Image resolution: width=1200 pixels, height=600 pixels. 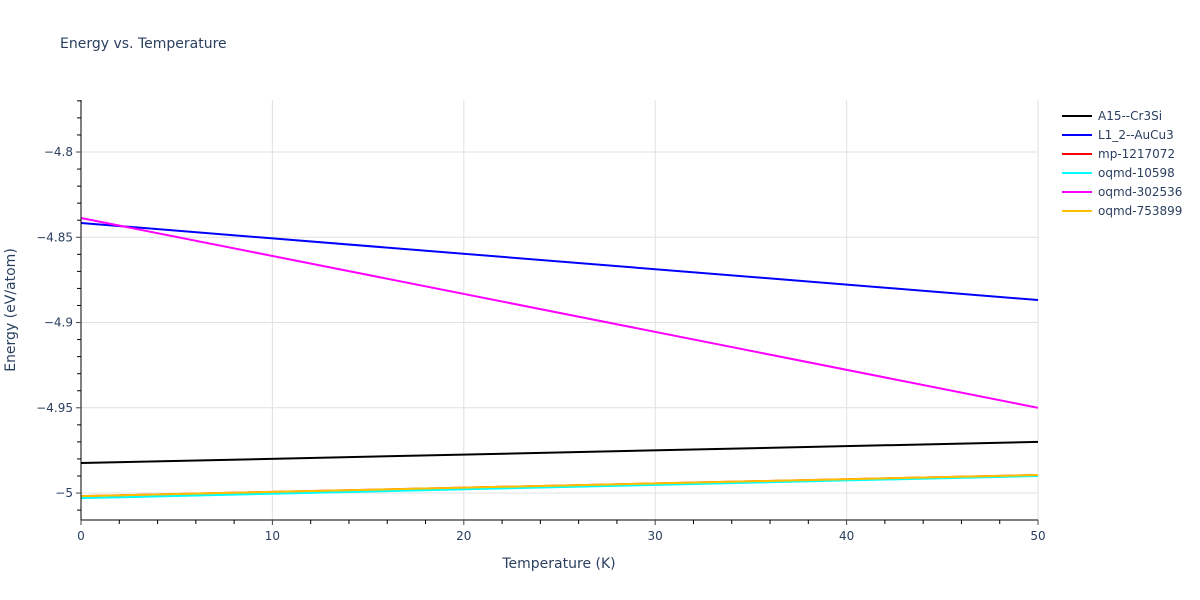 What do you see at coordinates (463, 536) in the screenshot?
I see `x-tick-label: 20` at bounding box center [463, 536].